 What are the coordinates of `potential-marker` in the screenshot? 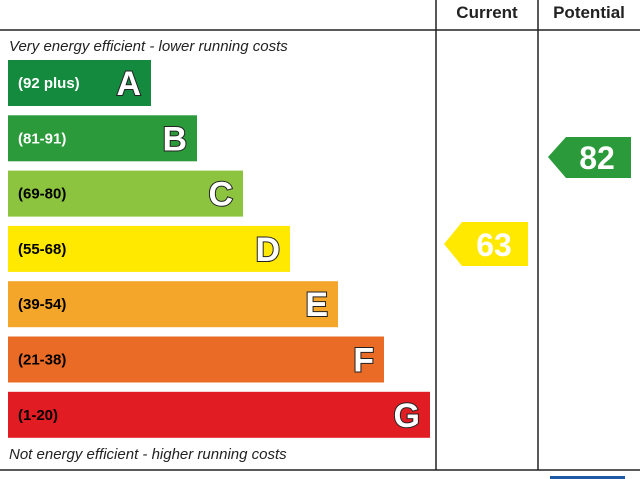 It's located at (589, 157).